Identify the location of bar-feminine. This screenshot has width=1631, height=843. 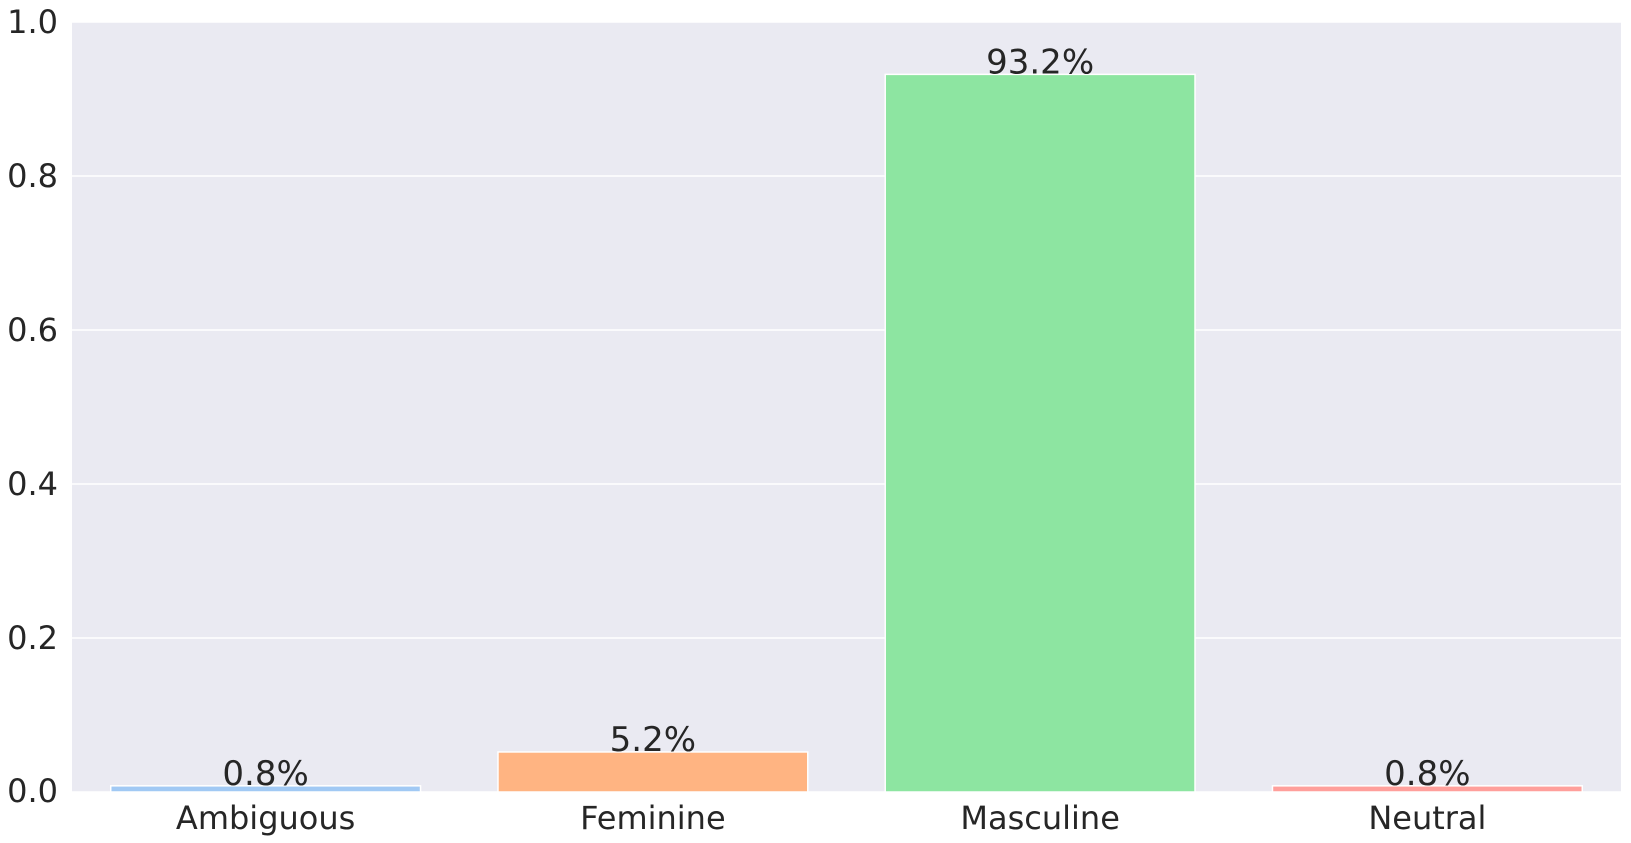
(653, 772).